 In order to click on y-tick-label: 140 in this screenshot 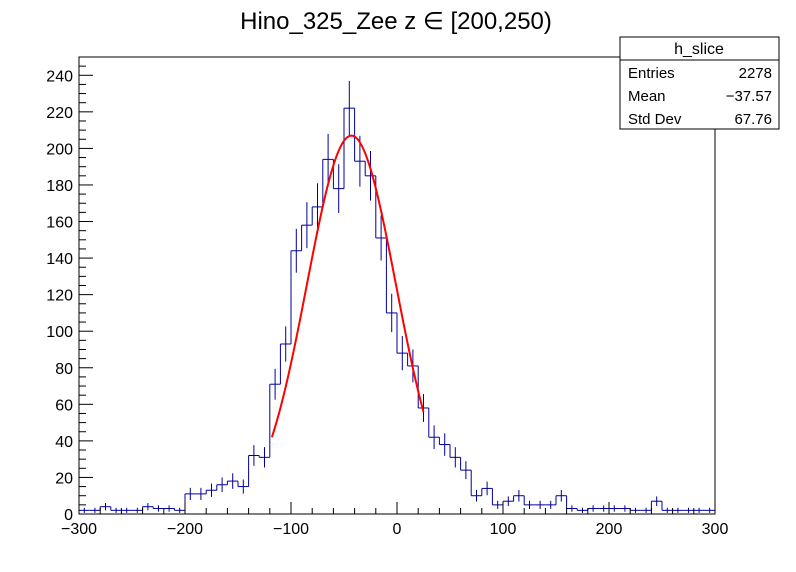, I will do `click(59, 259)`.